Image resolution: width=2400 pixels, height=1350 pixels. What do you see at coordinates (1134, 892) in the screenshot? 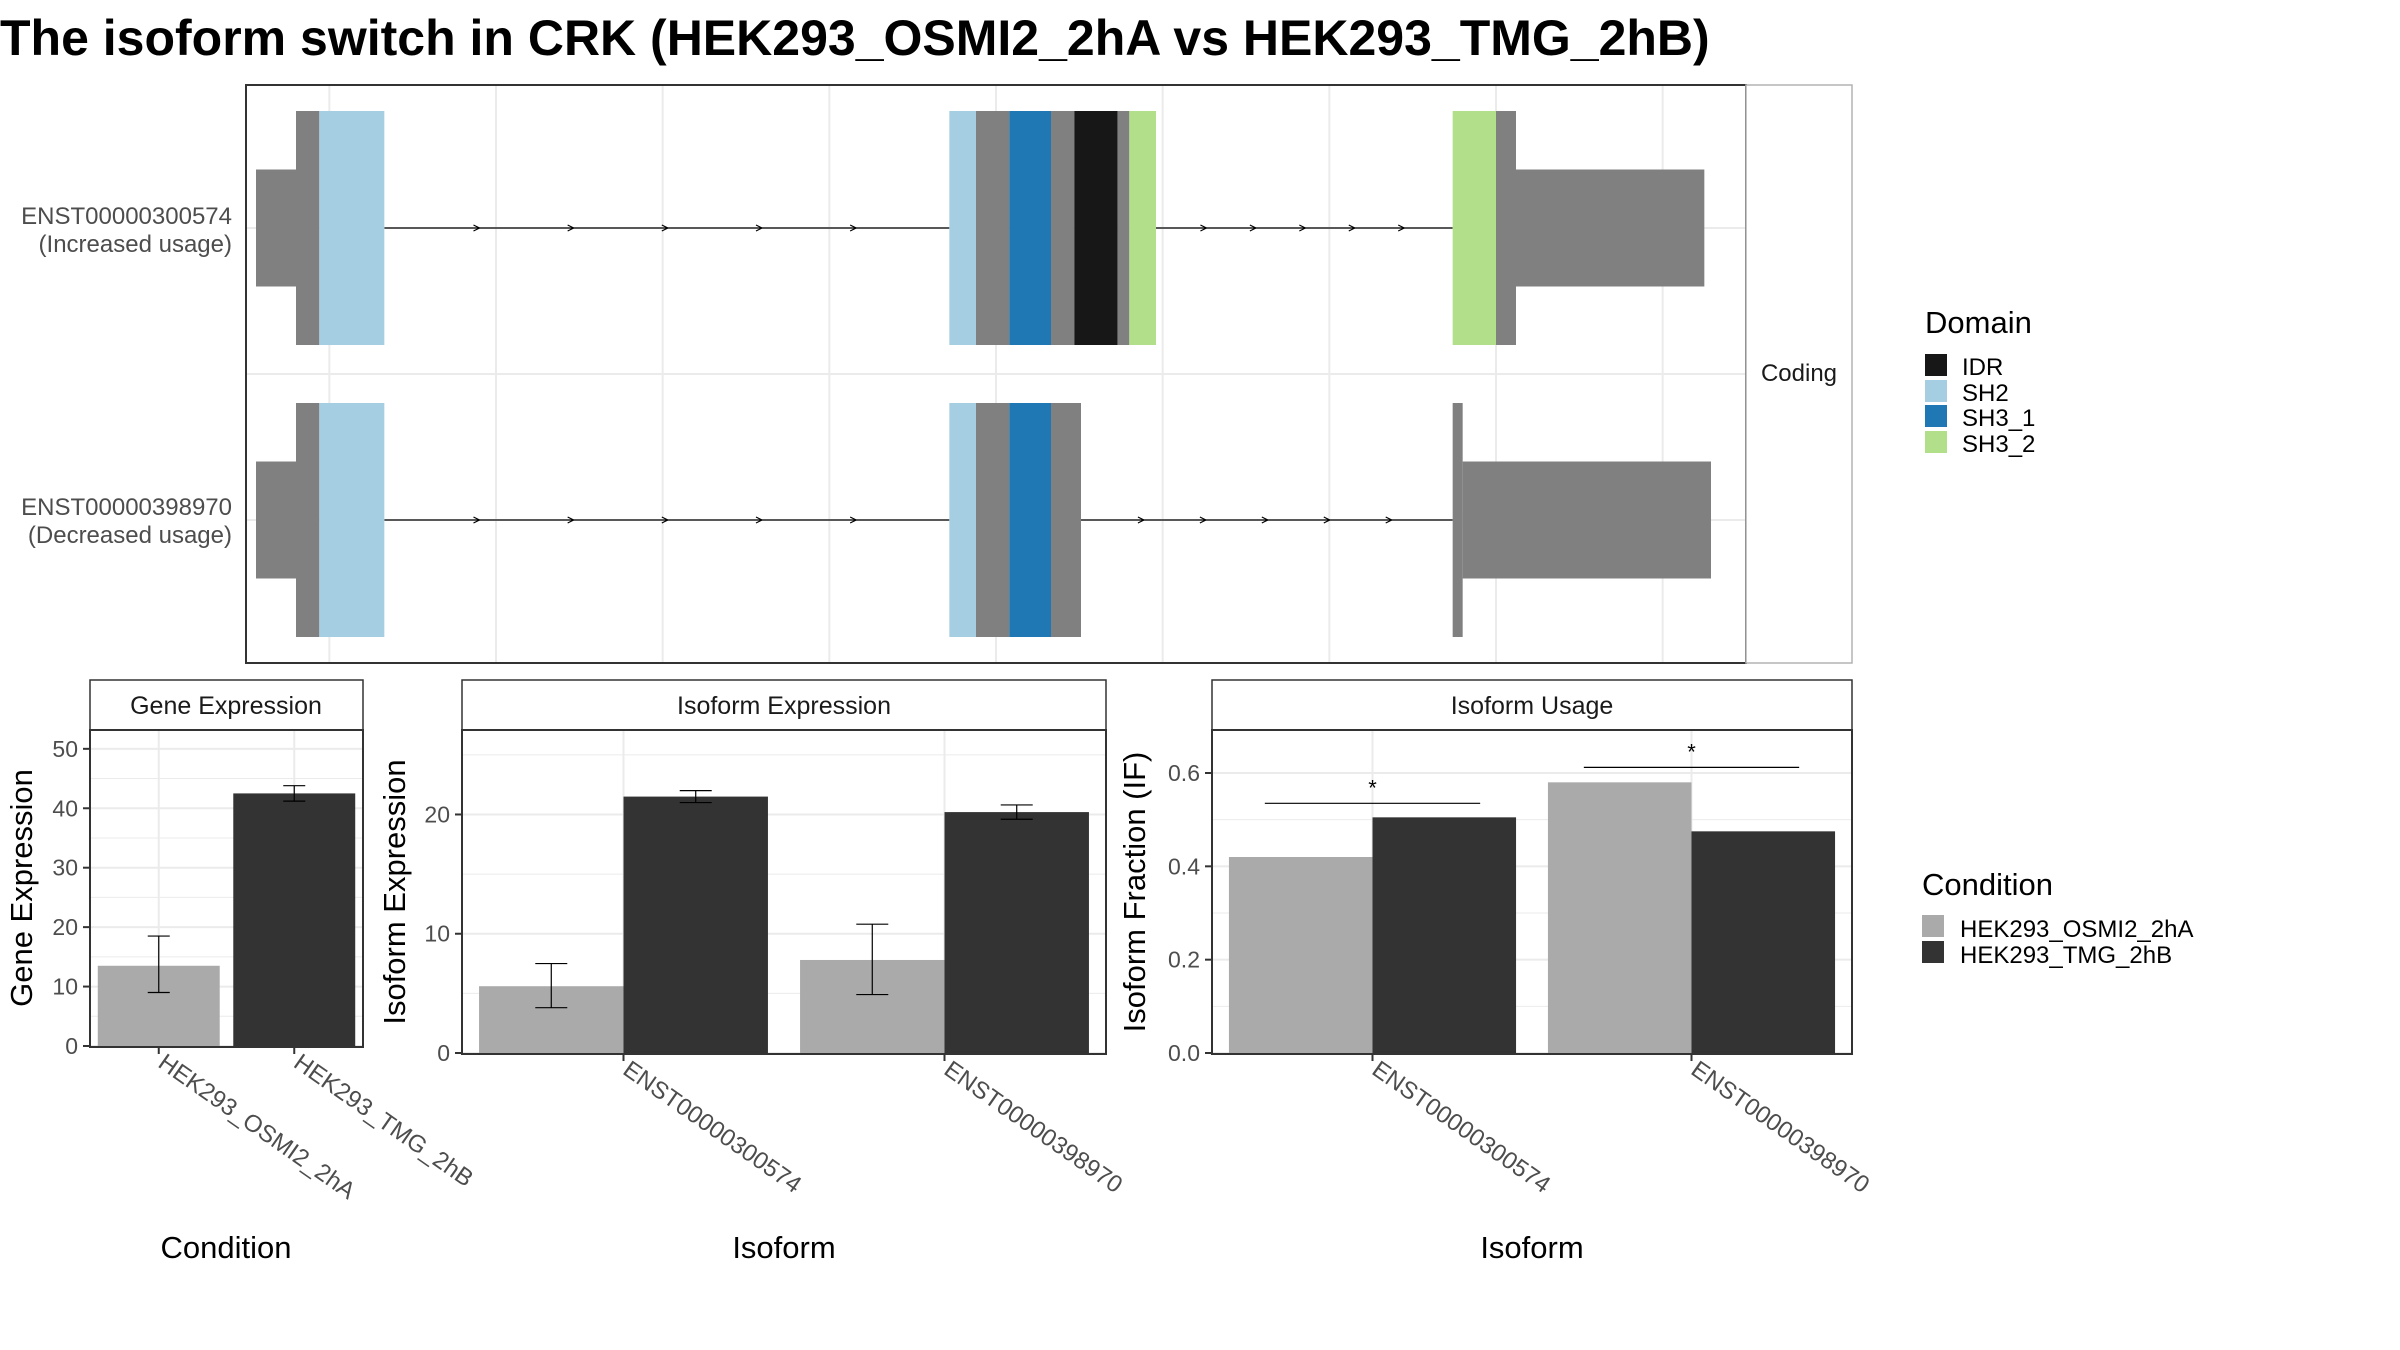
I see `isoform-usage-ylabel: Isoform Fraction (IF)` at bounding box center [1134, 892].